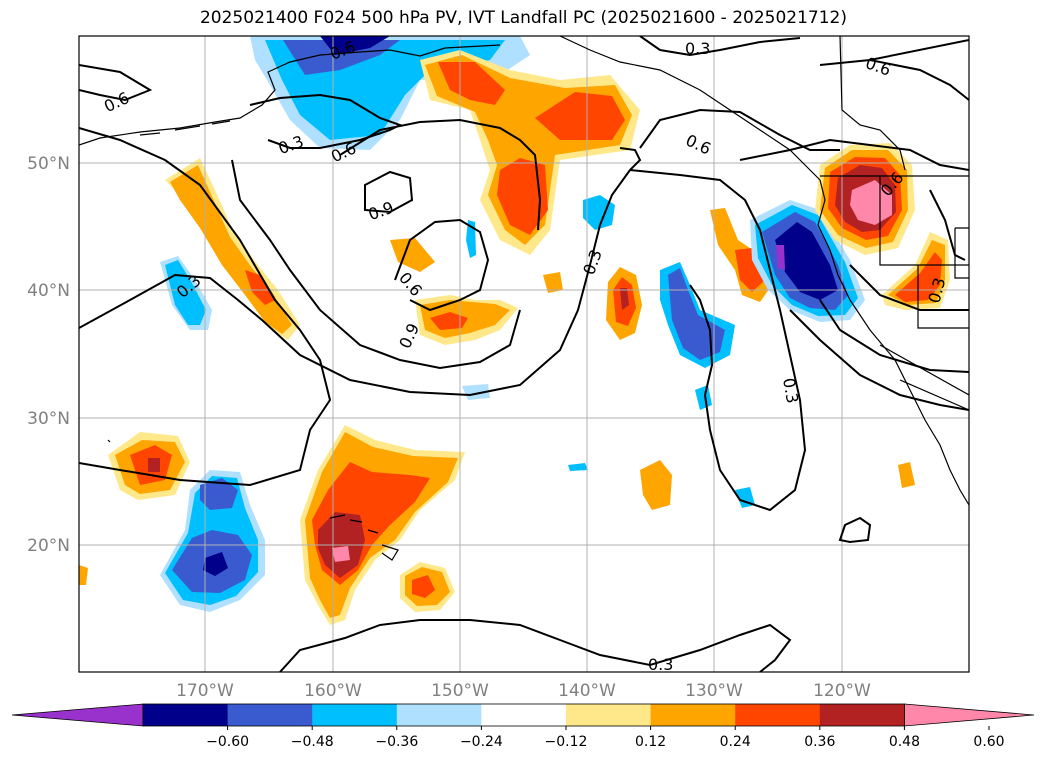 This screenshot has width=1047, height=765. What do you see at coordinates (566, 742) in the screenshot?
I see `colorbar-label: −0.12` at bounding box center [566, 742].